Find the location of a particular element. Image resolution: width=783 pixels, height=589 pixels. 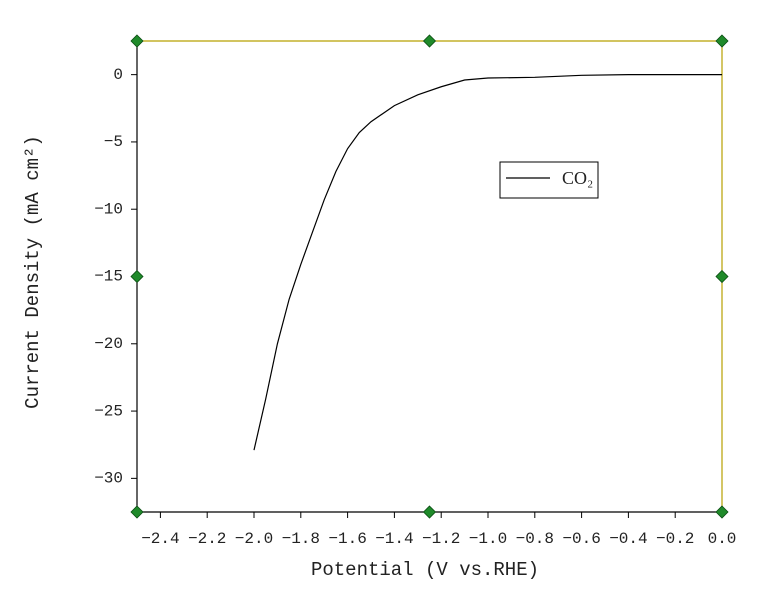

x-tick-label: −1.6 is located at coordinates (347, 539).